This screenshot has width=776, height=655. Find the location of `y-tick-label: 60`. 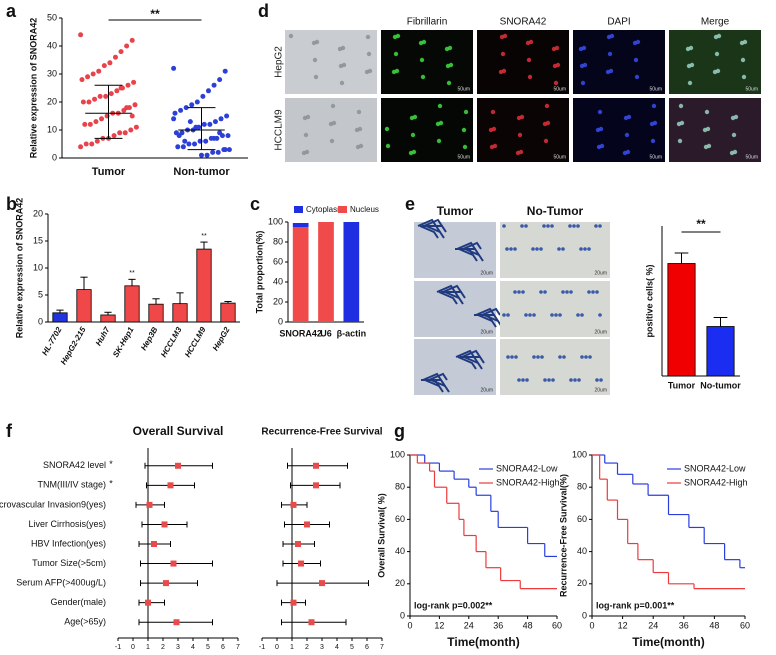

y-tick-label: 60 is located at coordinates (278, 261).